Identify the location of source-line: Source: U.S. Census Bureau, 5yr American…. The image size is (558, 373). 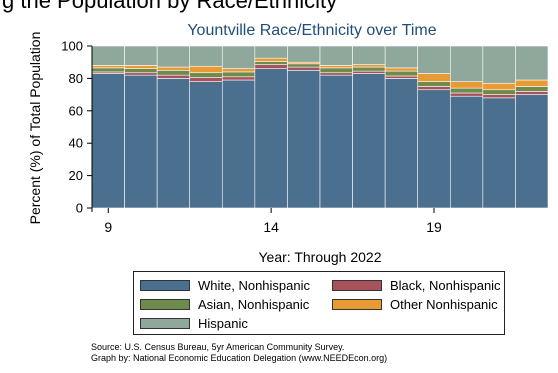
(218, 347).